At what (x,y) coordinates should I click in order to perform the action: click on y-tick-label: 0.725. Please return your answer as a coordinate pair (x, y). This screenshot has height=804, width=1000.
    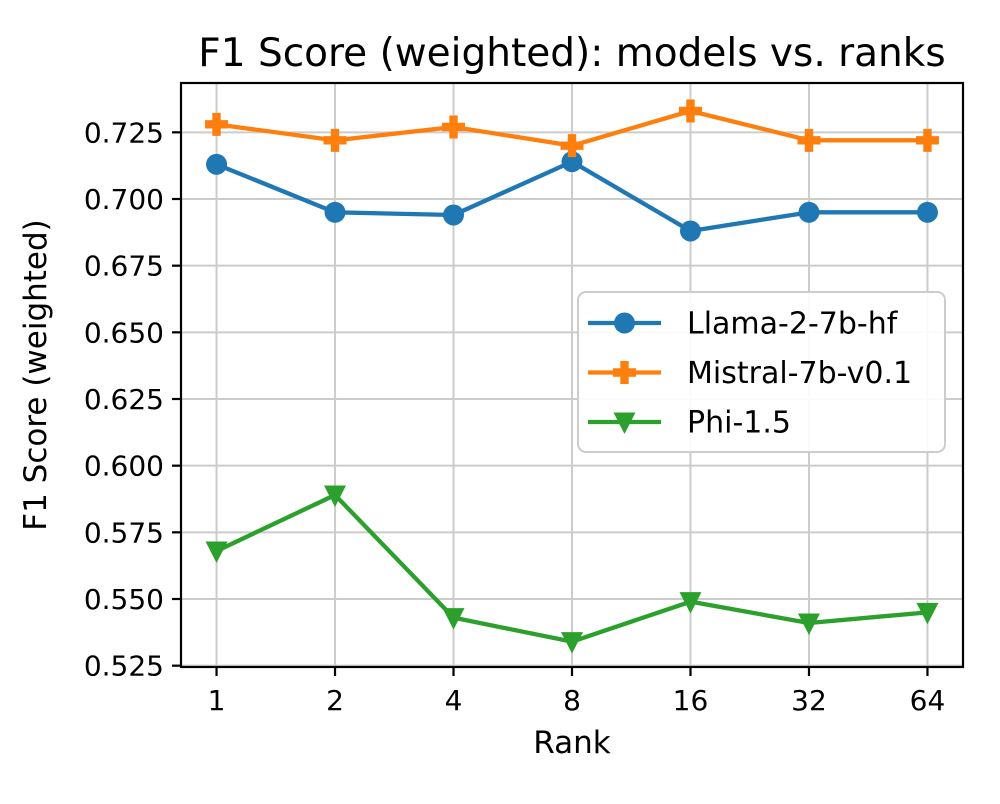
    Looking at the image, I should click on (124, 132).